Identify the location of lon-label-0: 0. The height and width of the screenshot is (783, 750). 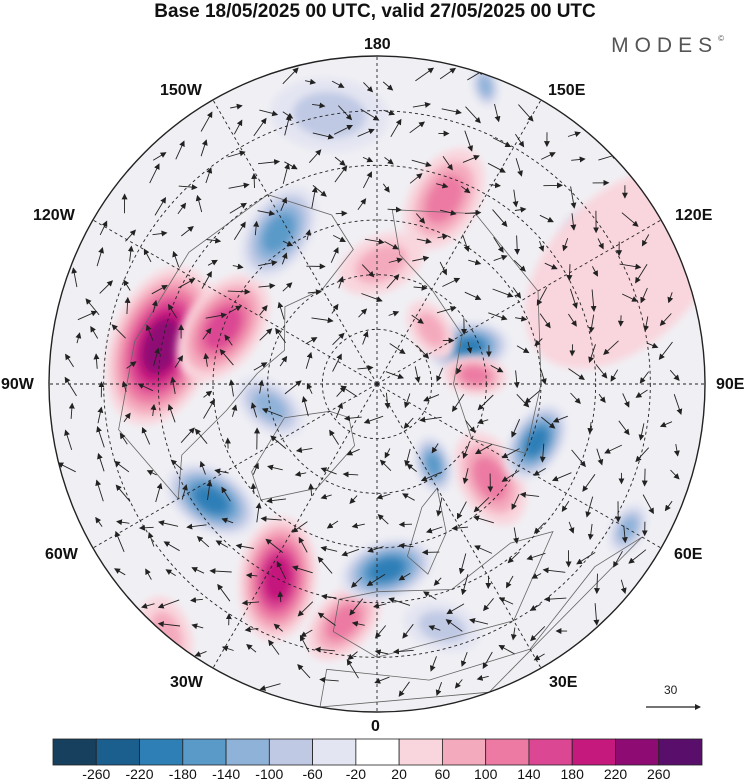
(375, 726).